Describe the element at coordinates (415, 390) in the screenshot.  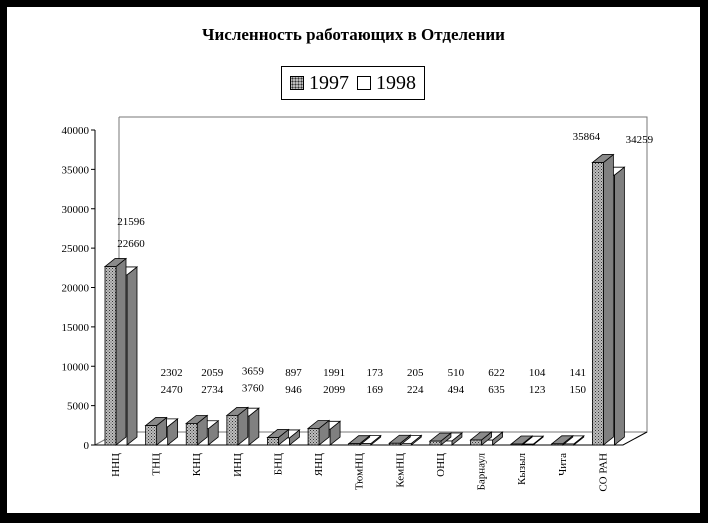
I see `data-label-1997: 224` at that location.